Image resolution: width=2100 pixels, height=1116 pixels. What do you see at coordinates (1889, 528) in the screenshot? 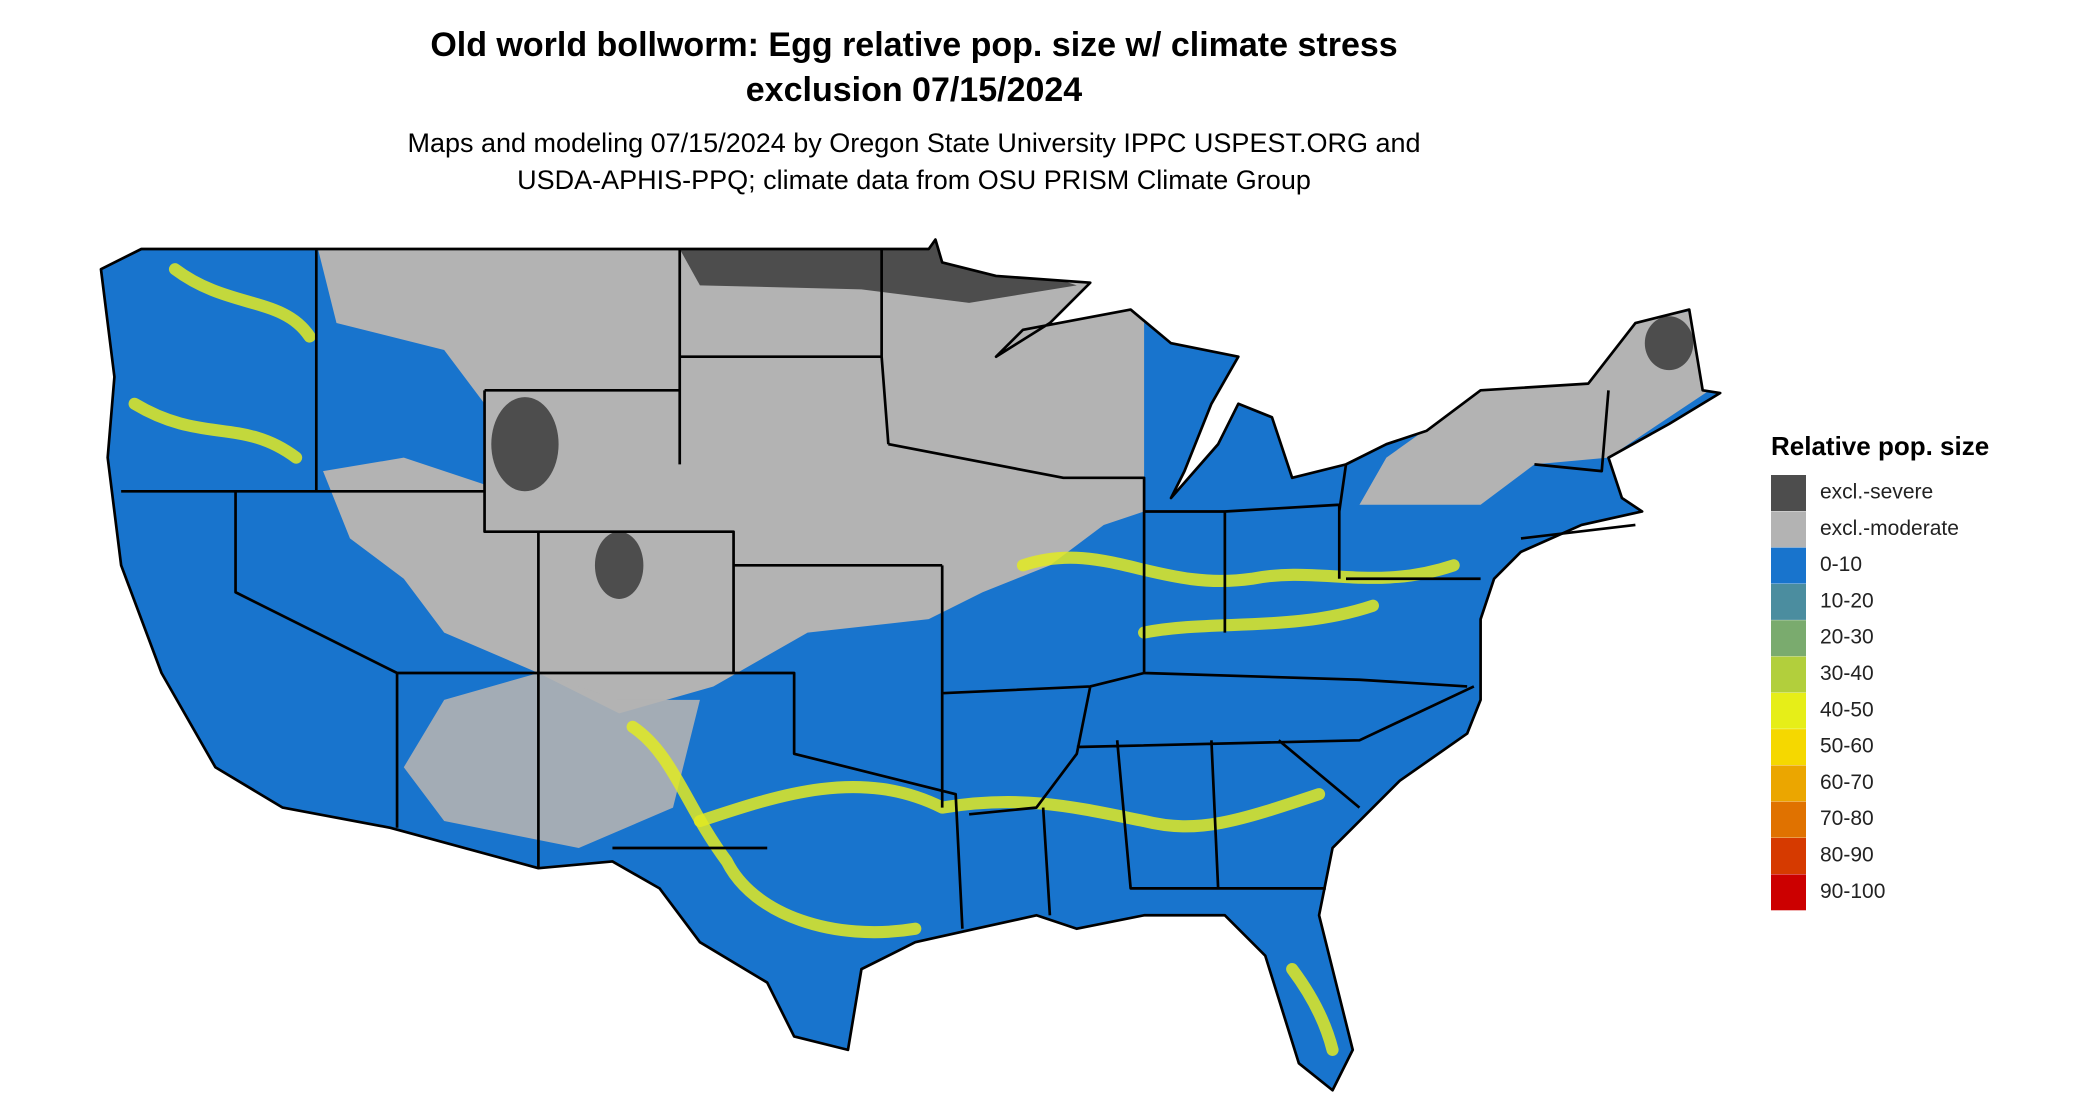
I see `legend-label: excl.-moderate` at bounding box center [1889, 528].